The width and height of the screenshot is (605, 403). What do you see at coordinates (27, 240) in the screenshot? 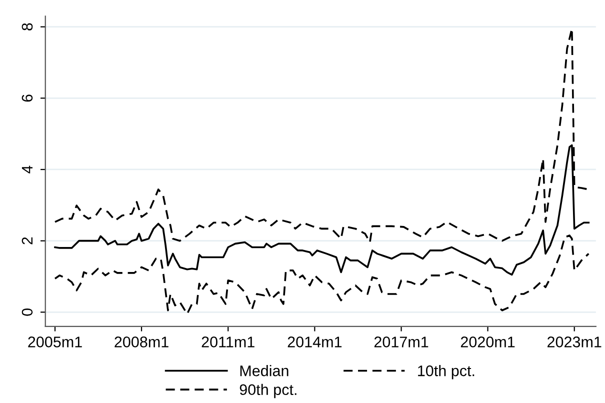
I see `y-tick-label: 2` at bounding box center [27, 240].